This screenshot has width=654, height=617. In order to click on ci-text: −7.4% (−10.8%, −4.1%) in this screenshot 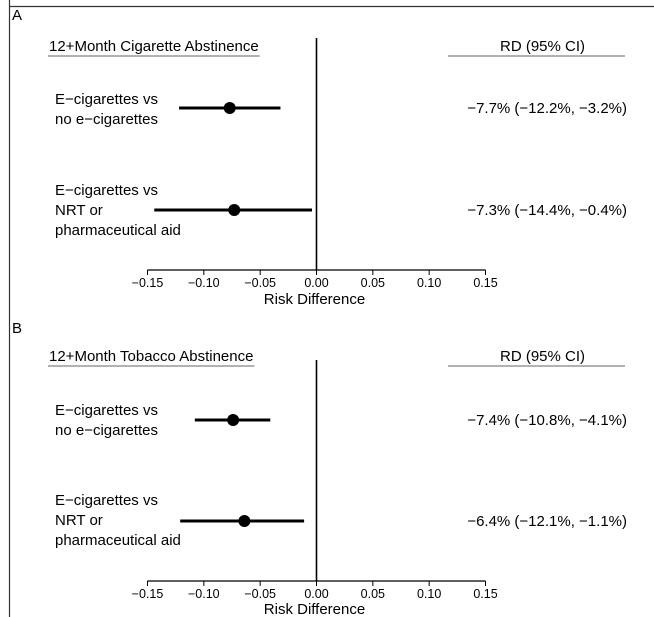, I will do `click(547, 420)`.